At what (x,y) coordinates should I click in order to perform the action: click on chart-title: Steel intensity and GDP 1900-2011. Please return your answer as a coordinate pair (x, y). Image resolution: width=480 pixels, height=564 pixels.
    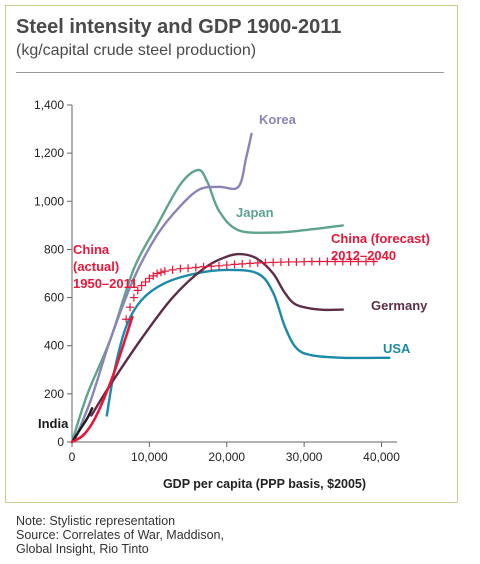
    Looking at the image, I should click on (179, 27).